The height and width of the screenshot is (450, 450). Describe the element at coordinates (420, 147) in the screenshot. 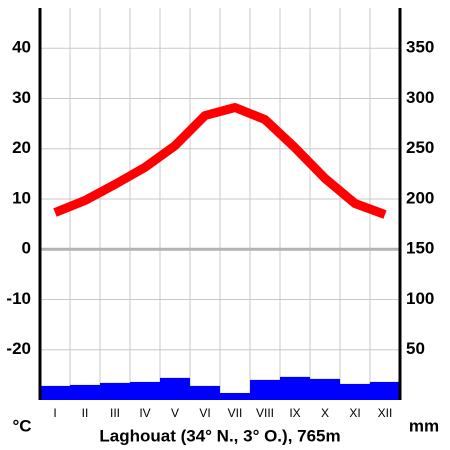

I see `y2-tick-label: 250` at that location.